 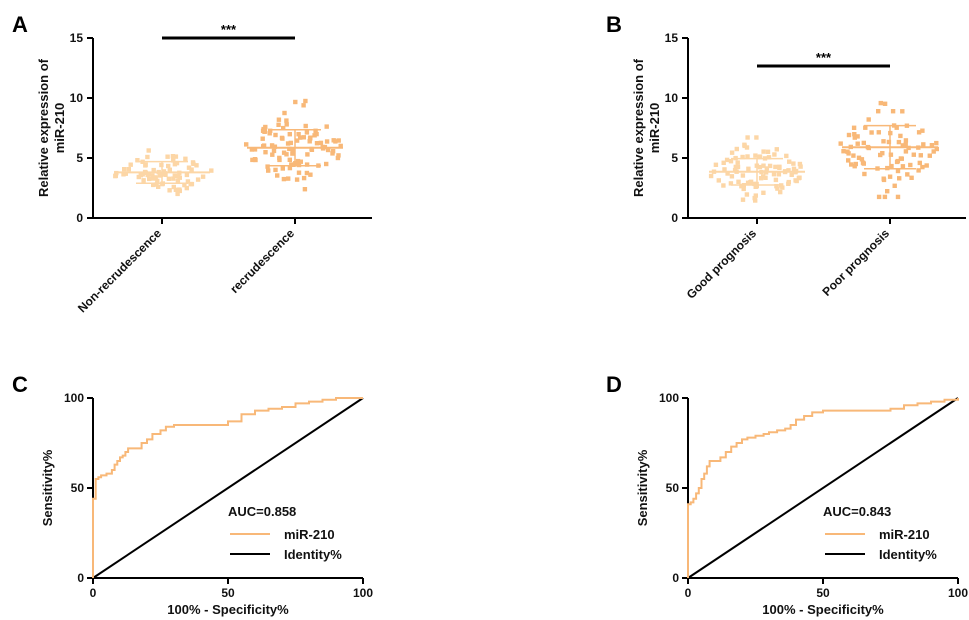 What do you see at coordinates (262, 511) in the screenshot?
I see `auc-label: AUC=0.858` at bounding box center [262, 511].